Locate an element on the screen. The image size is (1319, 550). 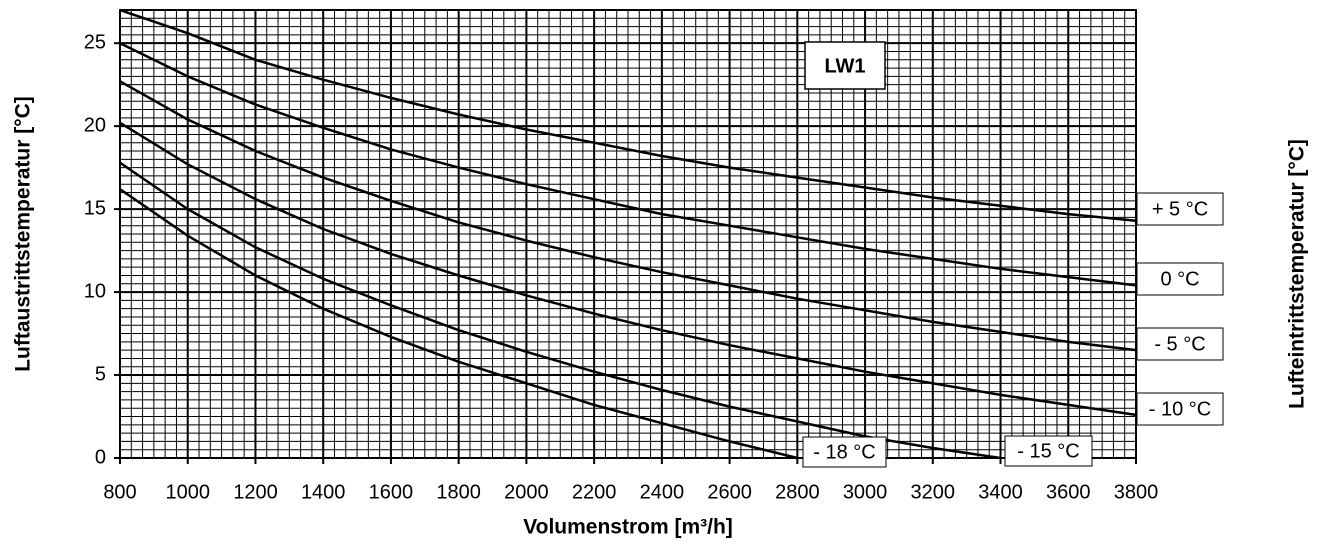
annotation: LW1 is located at coordinates (844, 66).